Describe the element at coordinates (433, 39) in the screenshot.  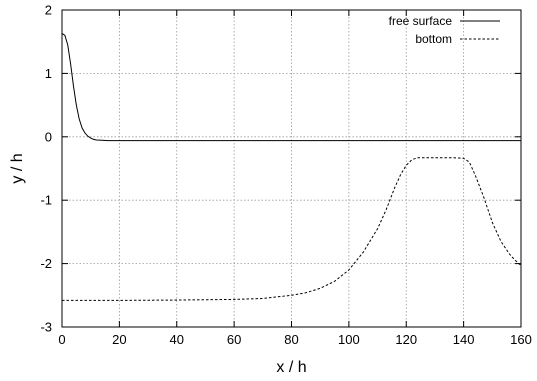
I see `legend-label: bottom` at that location.